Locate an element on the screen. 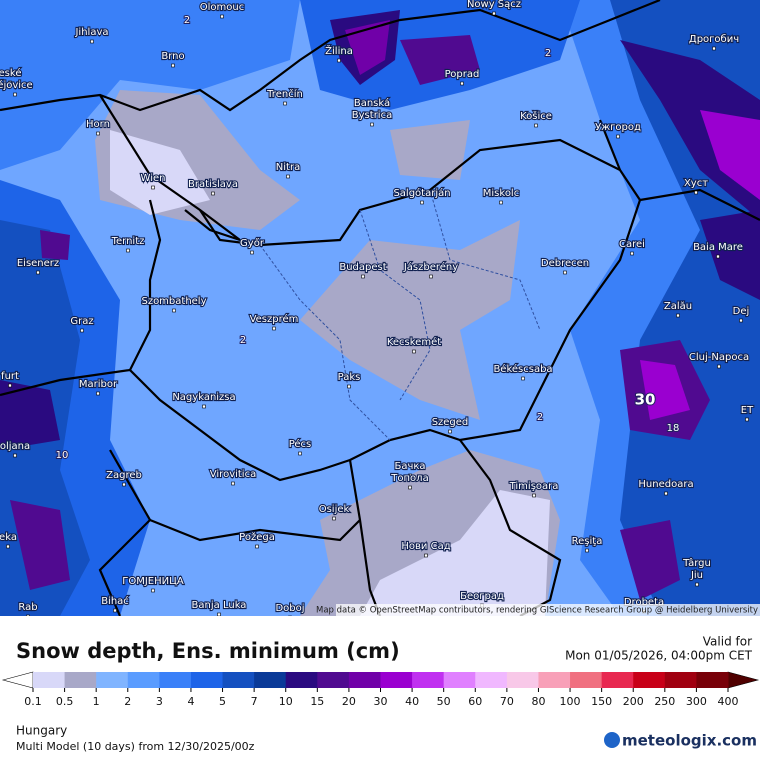 The width and height of the screenshot is (760, 760). city-label: Žilina is located at coordinates (339, 50).